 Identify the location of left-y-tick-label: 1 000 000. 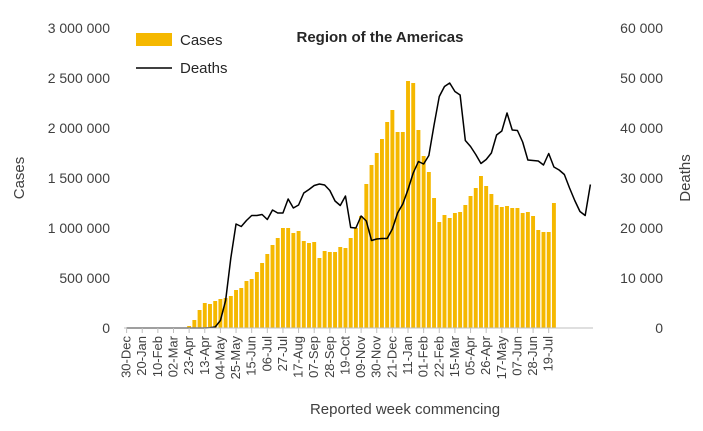
(79, 228).